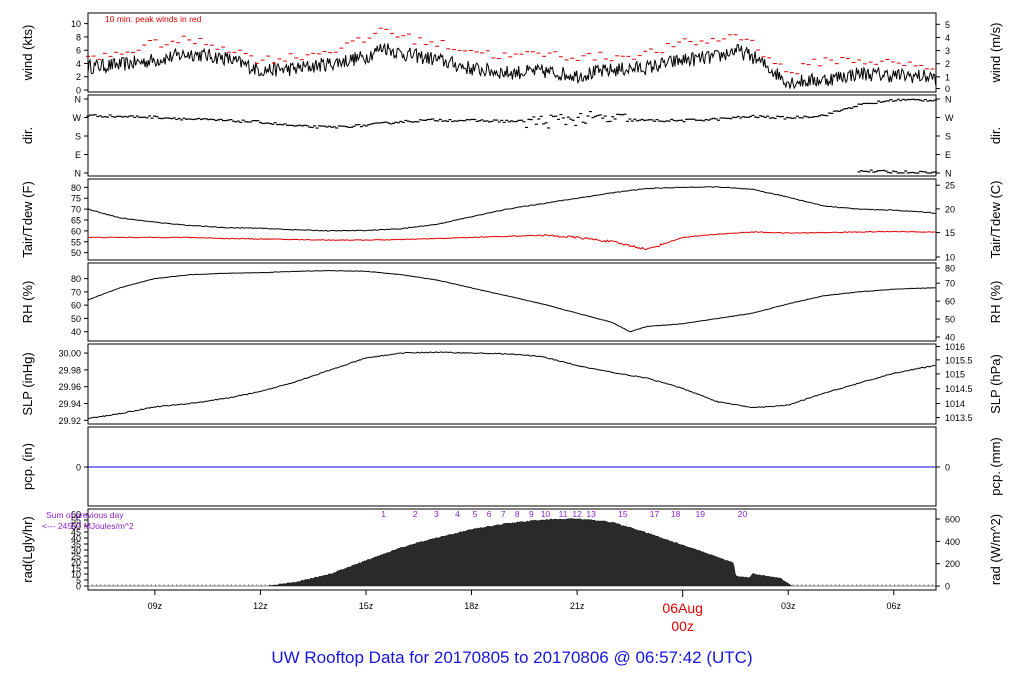 This screenshot has height=700, width=1024. Describe the element at coordinates (76, 563) in the screenshot. I see `rad-ytick-label: 20` at that location.